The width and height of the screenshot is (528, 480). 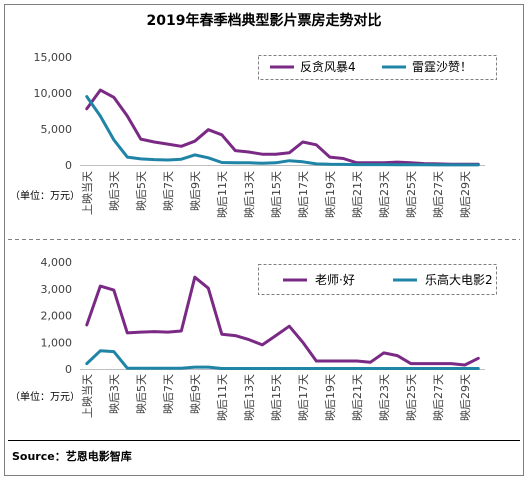 I want to click on legend-label-2: 乐高大电影2, so click(x=459, y=279).